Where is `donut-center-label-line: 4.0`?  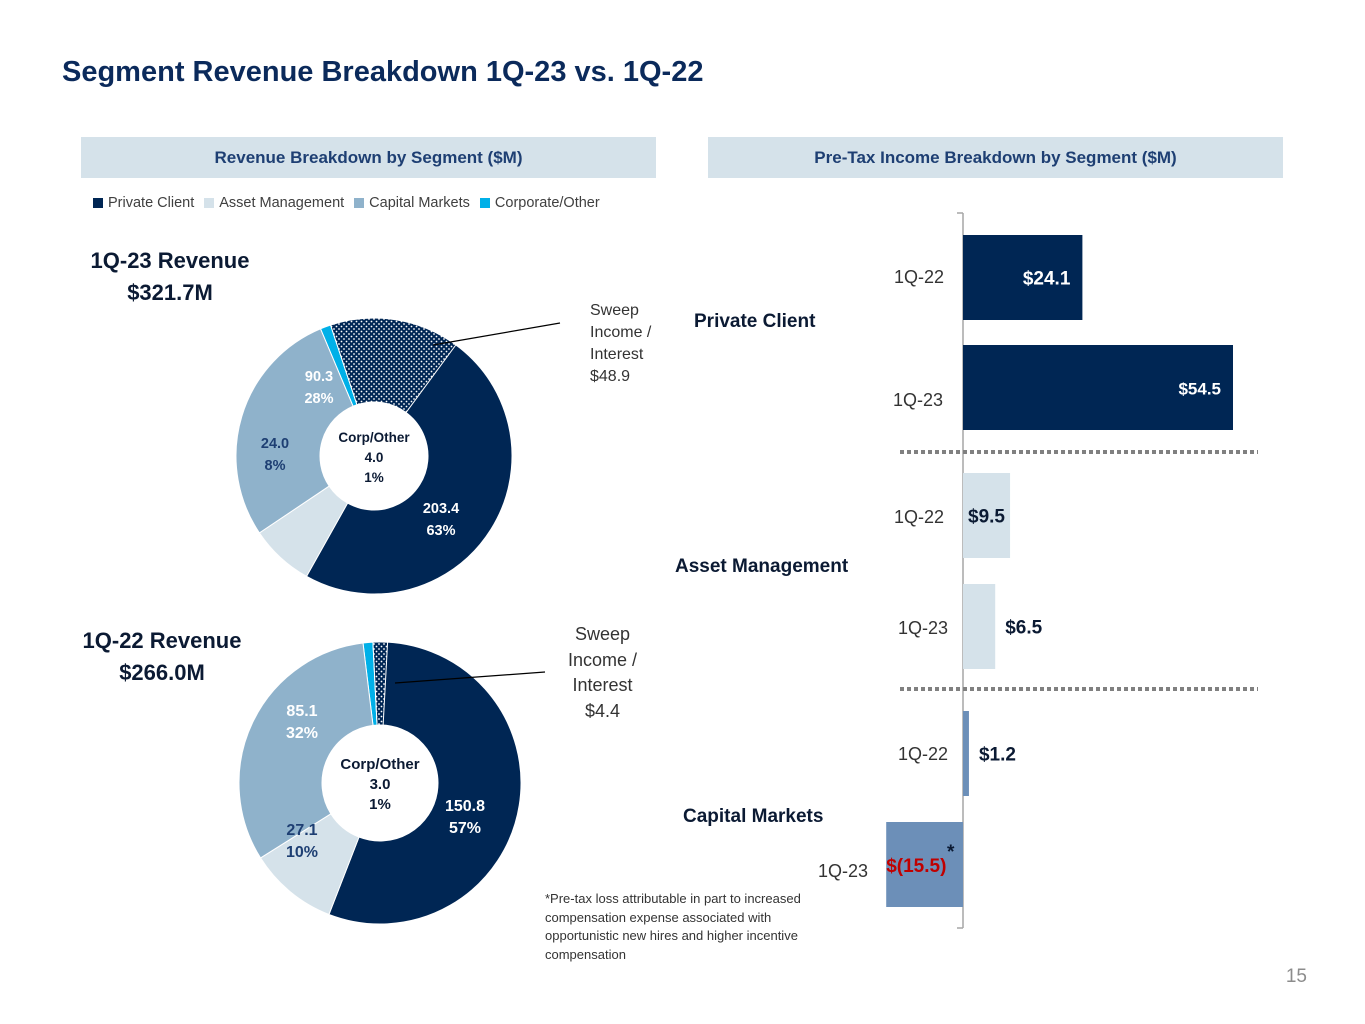
donut-center-label-line: 4.0 is located at coordinates (374, 457).